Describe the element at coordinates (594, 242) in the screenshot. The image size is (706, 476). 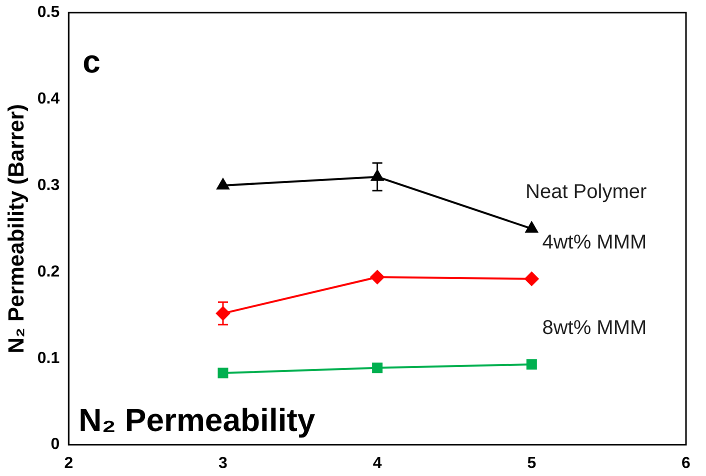
I see `series-label: 4wt% MMM` at that location.